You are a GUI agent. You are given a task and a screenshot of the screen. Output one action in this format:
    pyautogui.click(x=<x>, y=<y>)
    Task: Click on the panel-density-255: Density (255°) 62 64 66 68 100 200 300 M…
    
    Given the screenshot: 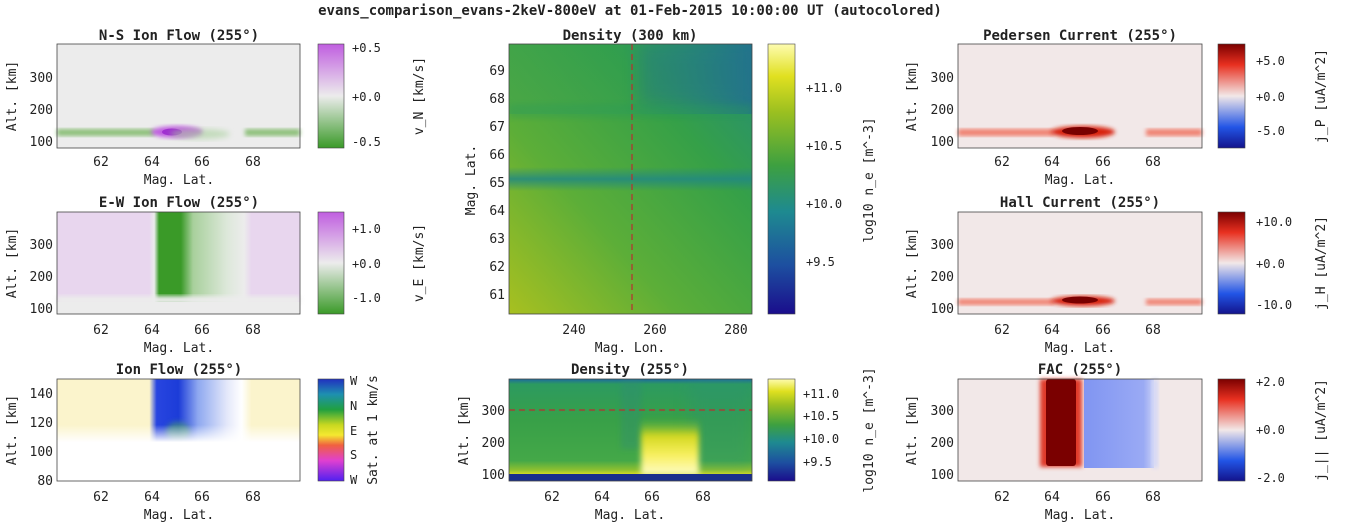 What is the action you would take?
    pyautogui.click(x=667, y=442)
    